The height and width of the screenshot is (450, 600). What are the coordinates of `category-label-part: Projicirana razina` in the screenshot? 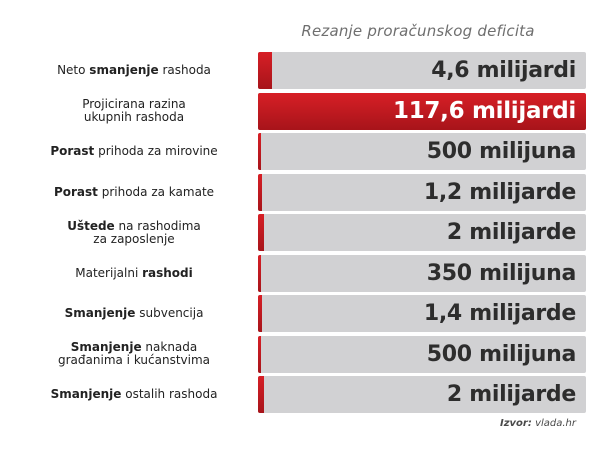 It's located at (134, 104).